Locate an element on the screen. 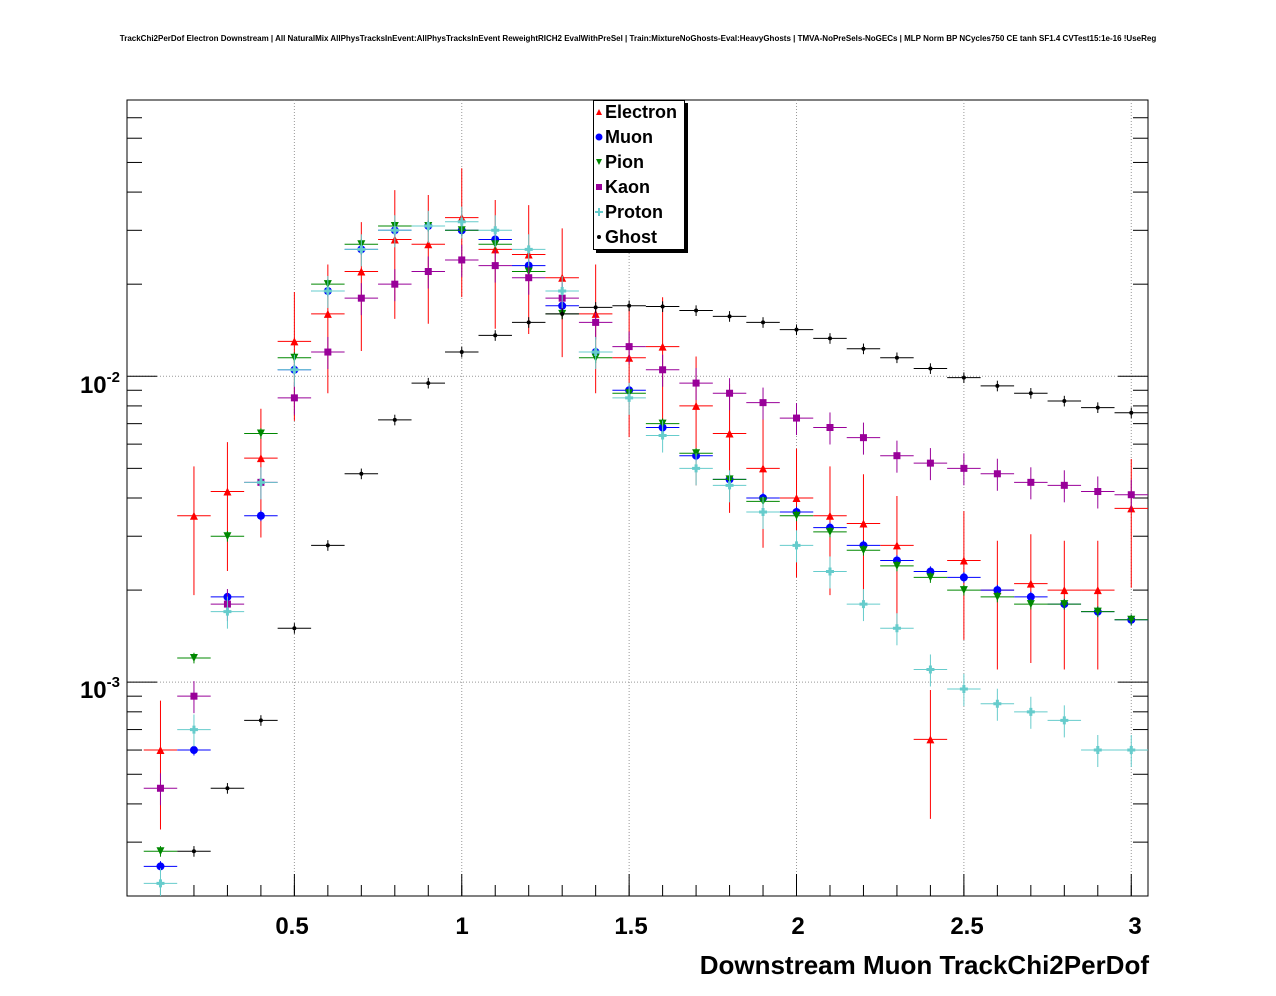 This screenshot has height=996, width=1276. legend-label: Muon is located at coordinates (629, 137).